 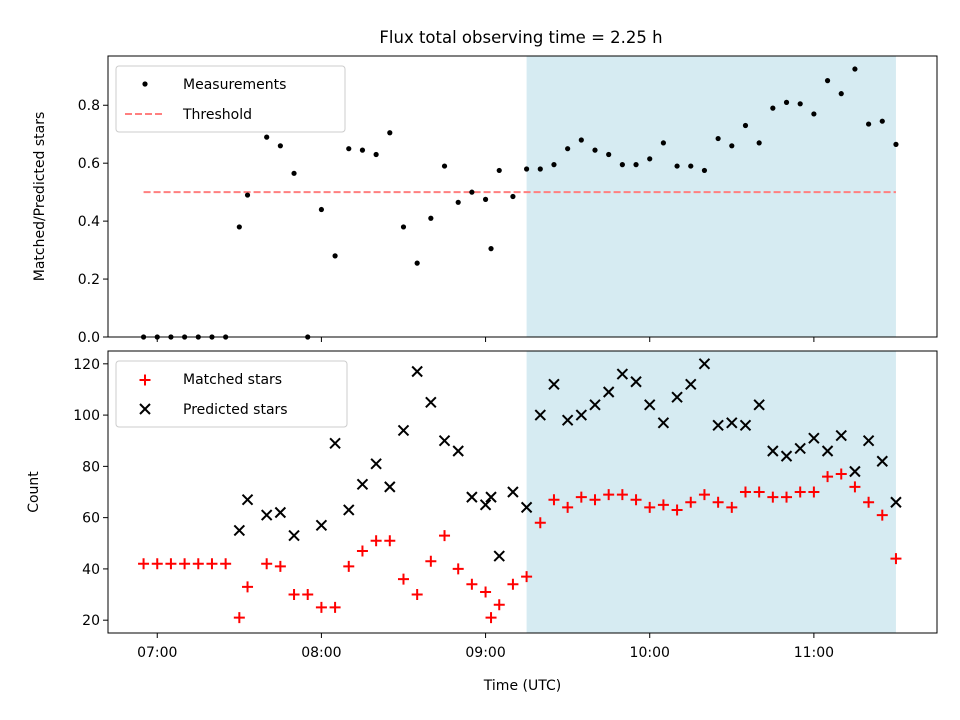 I want to click on bottom-y-tick-label: 20, so click(x=91, y=621).